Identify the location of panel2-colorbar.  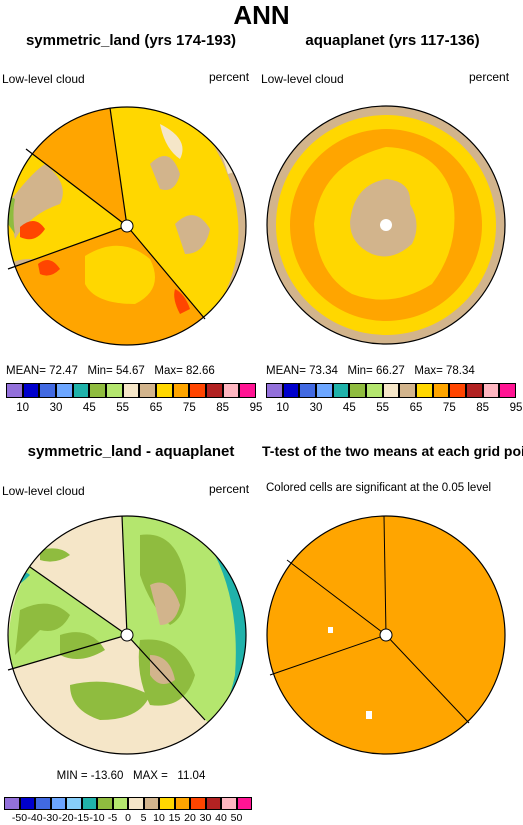
(391, 390).